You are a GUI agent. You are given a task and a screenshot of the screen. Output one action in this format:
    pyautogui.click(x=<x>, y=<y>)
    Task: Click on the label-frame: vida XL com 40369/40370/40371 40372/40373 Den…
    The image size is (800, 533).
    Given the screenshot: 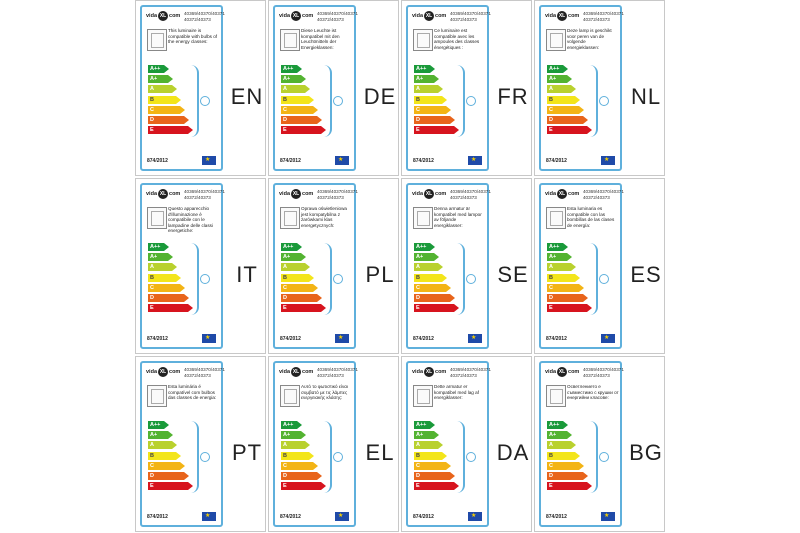 What is the action you would take?
    pyautogui.click(x=448, y=266)
    